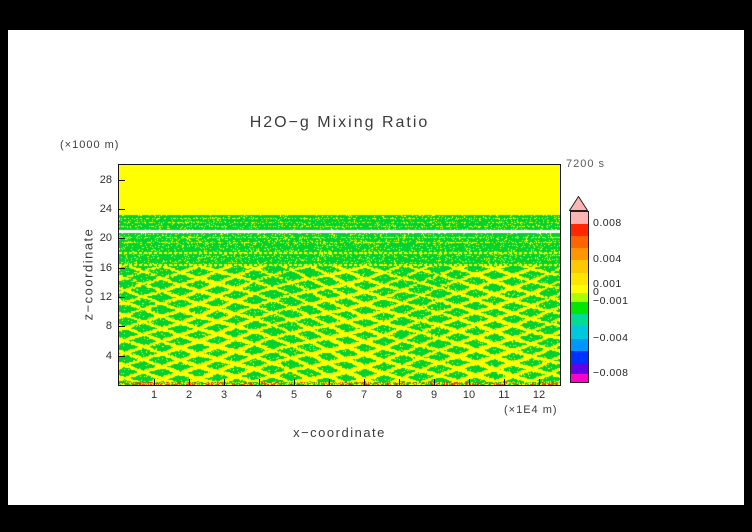 The image size is (752, 532). I want to click on colorbar-overflow-pointer-icon, so click(578, 203).